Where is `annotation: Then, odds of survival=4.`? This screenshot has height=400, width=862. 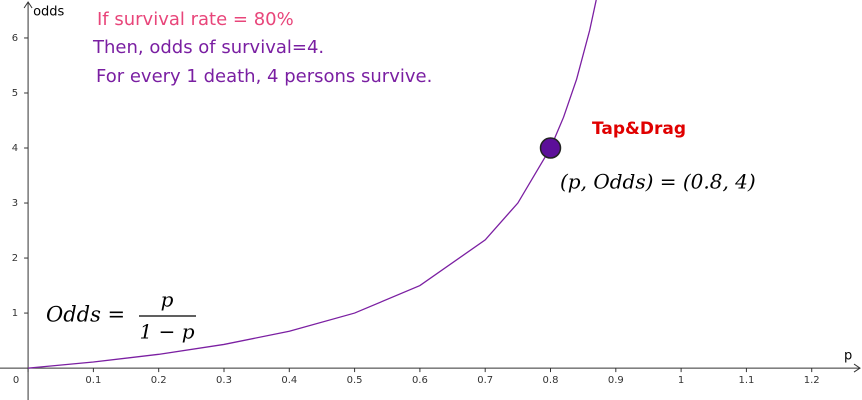 annotation: Then, odds of survival=4. is located at coordinates (208, 47).